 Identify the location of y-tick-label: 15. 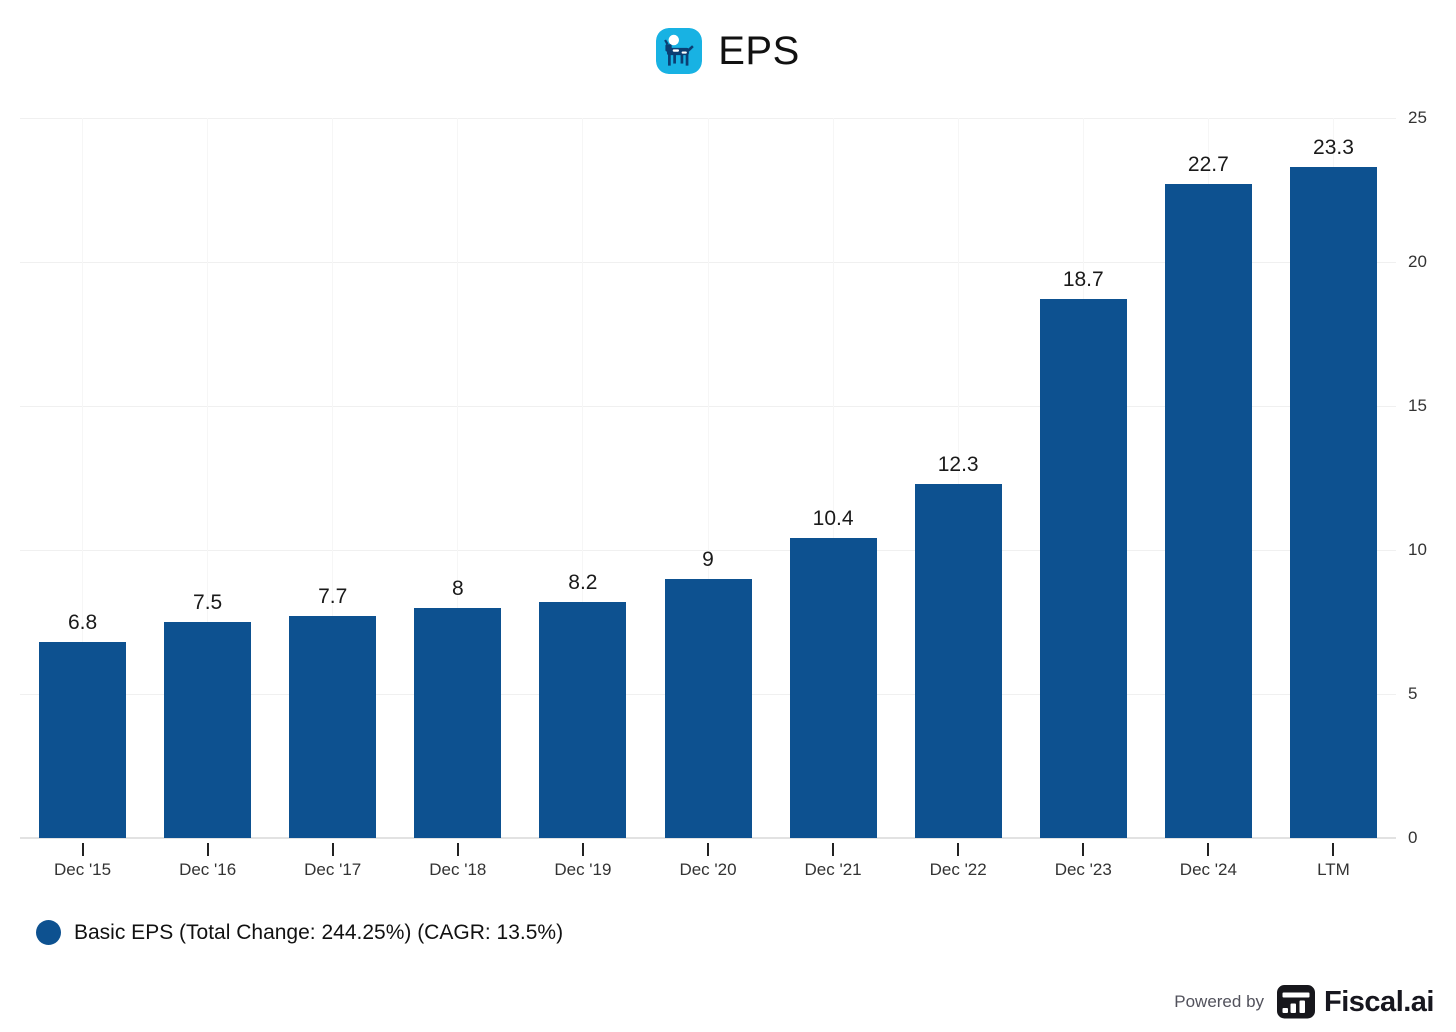
(1417, 405).